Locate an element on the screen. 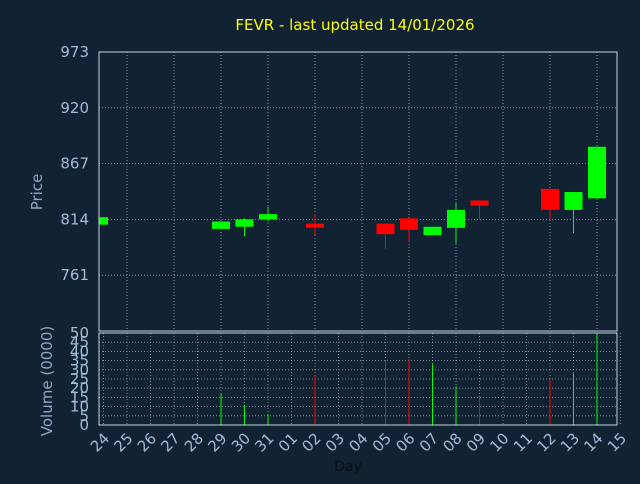  price-y-tick-label: 814 is located at coordinates (74, 219).